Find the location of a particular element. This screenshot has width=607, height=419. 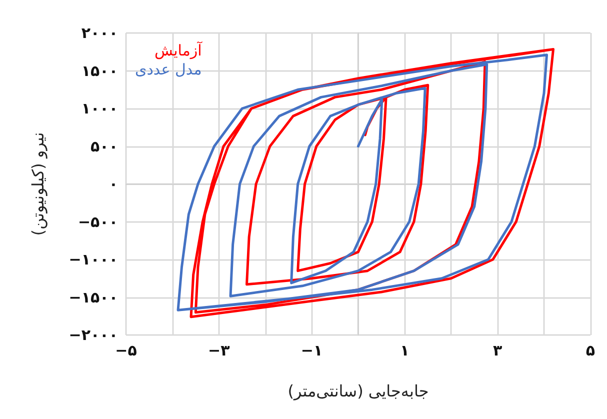

x-tick-label: −۱ is located at coordinates (311, 351).